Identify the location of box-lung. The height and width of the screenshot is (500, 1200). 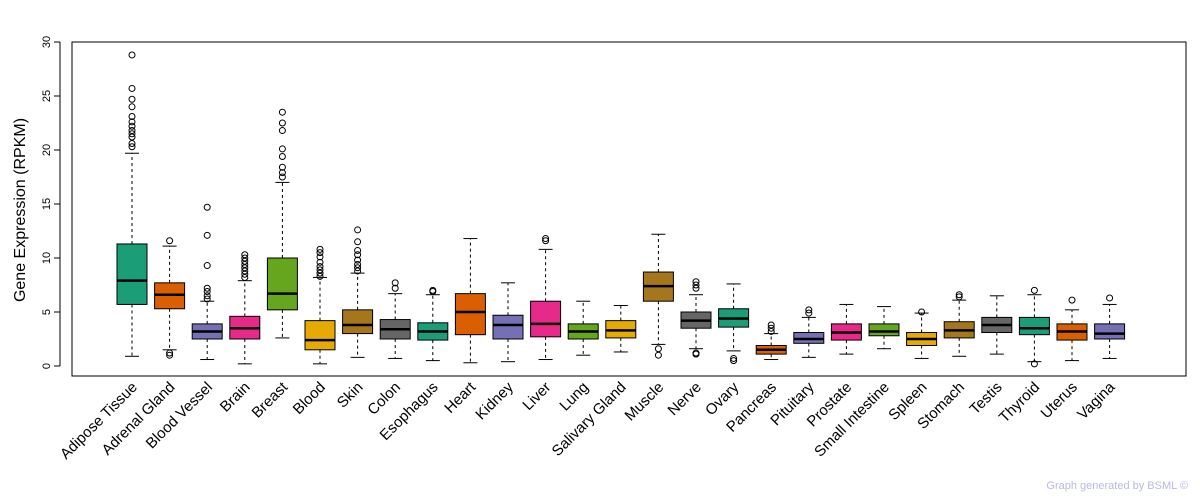
(583, 328).